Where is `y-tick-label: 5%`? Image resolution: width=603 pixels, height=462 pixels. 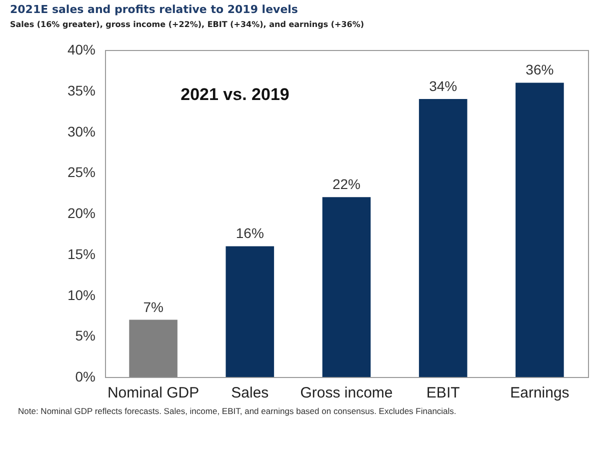 y-tick-label: 5% is located at coordinates (85, 336).